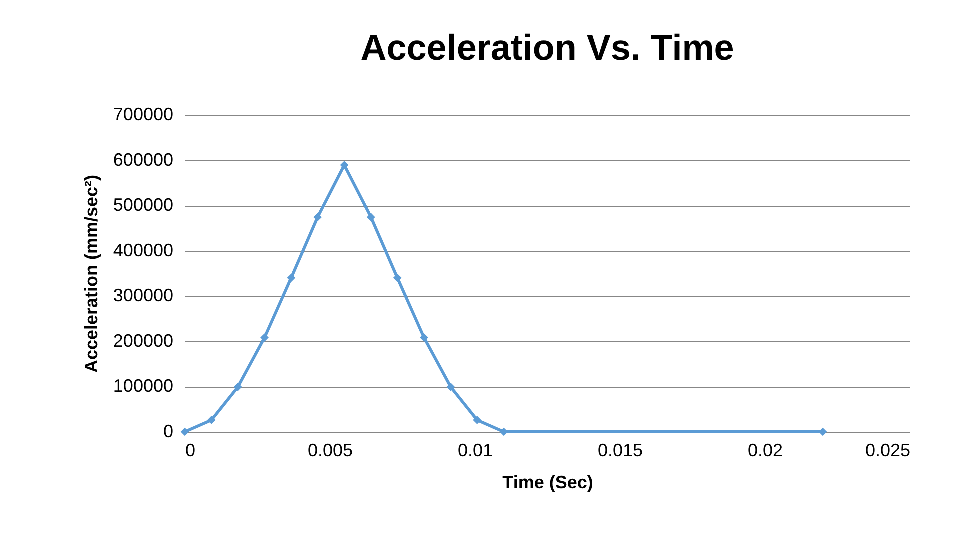  What do you see at coordinates (143, 250) in the screenshot?
I see `y-tick-label: 400000` at bounding box center [143, 250].